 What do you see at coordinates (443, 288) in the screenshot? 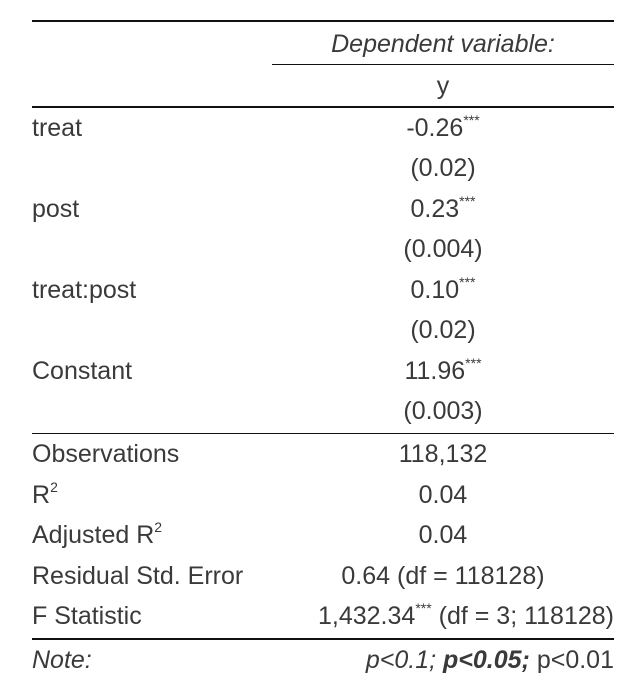
I see `coef-estimate: 0.10***` at bounding box center [443, 288].